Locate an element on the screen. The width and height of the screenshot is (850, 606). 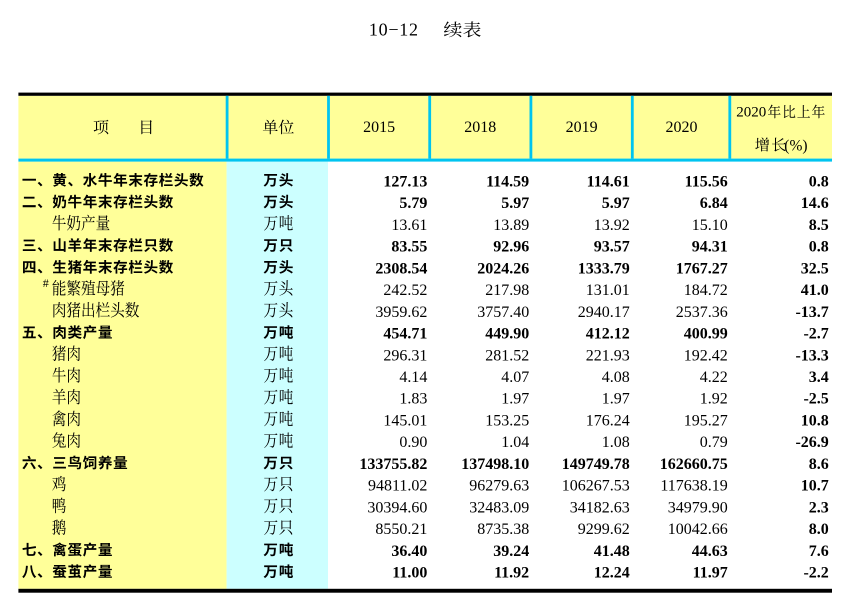
svg-text: -13.3 is located at coordinates (811, 355).